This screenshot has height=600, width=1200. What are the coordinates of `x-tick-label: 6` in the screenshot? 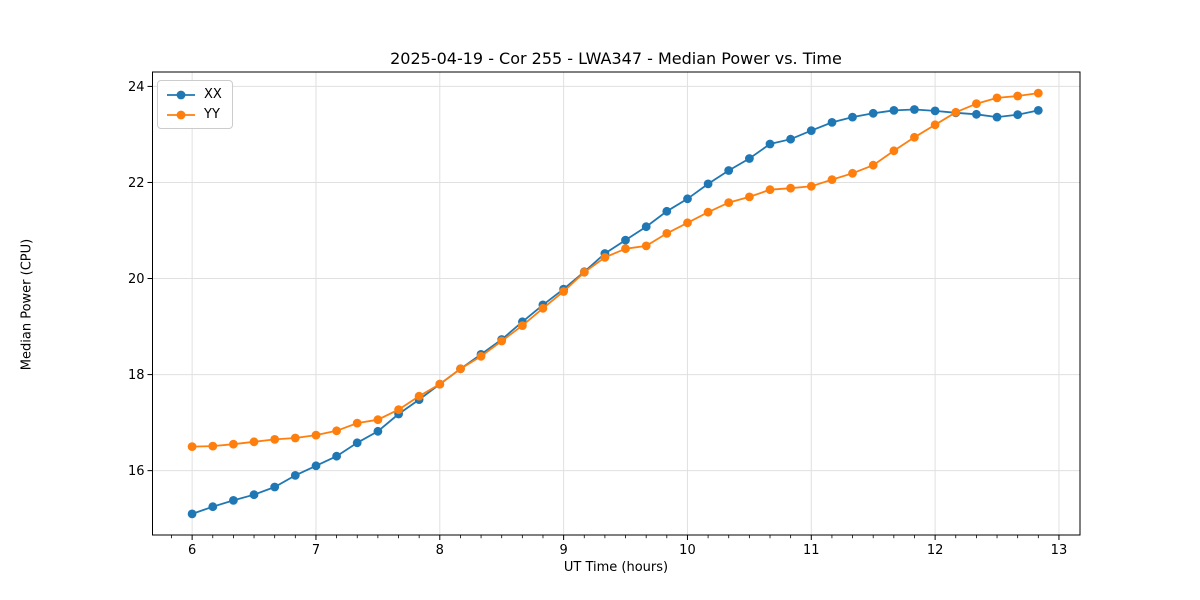 It's located at (192, 550).